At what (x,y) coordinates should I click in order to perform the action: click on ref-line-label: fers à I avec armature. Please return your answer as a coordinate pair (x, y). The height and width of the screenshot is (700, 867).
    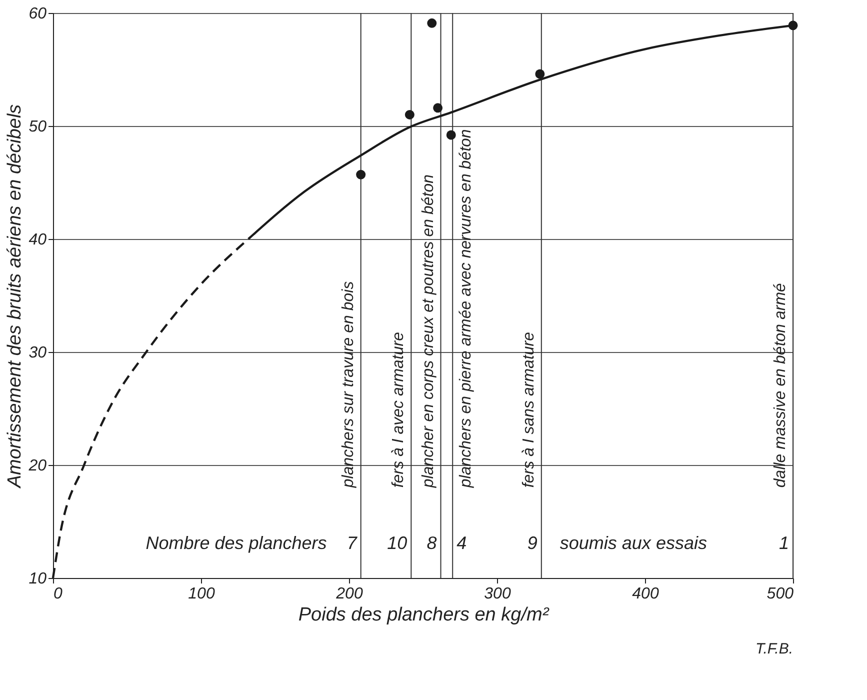
    Looking at the image, I should click on (399, 410).